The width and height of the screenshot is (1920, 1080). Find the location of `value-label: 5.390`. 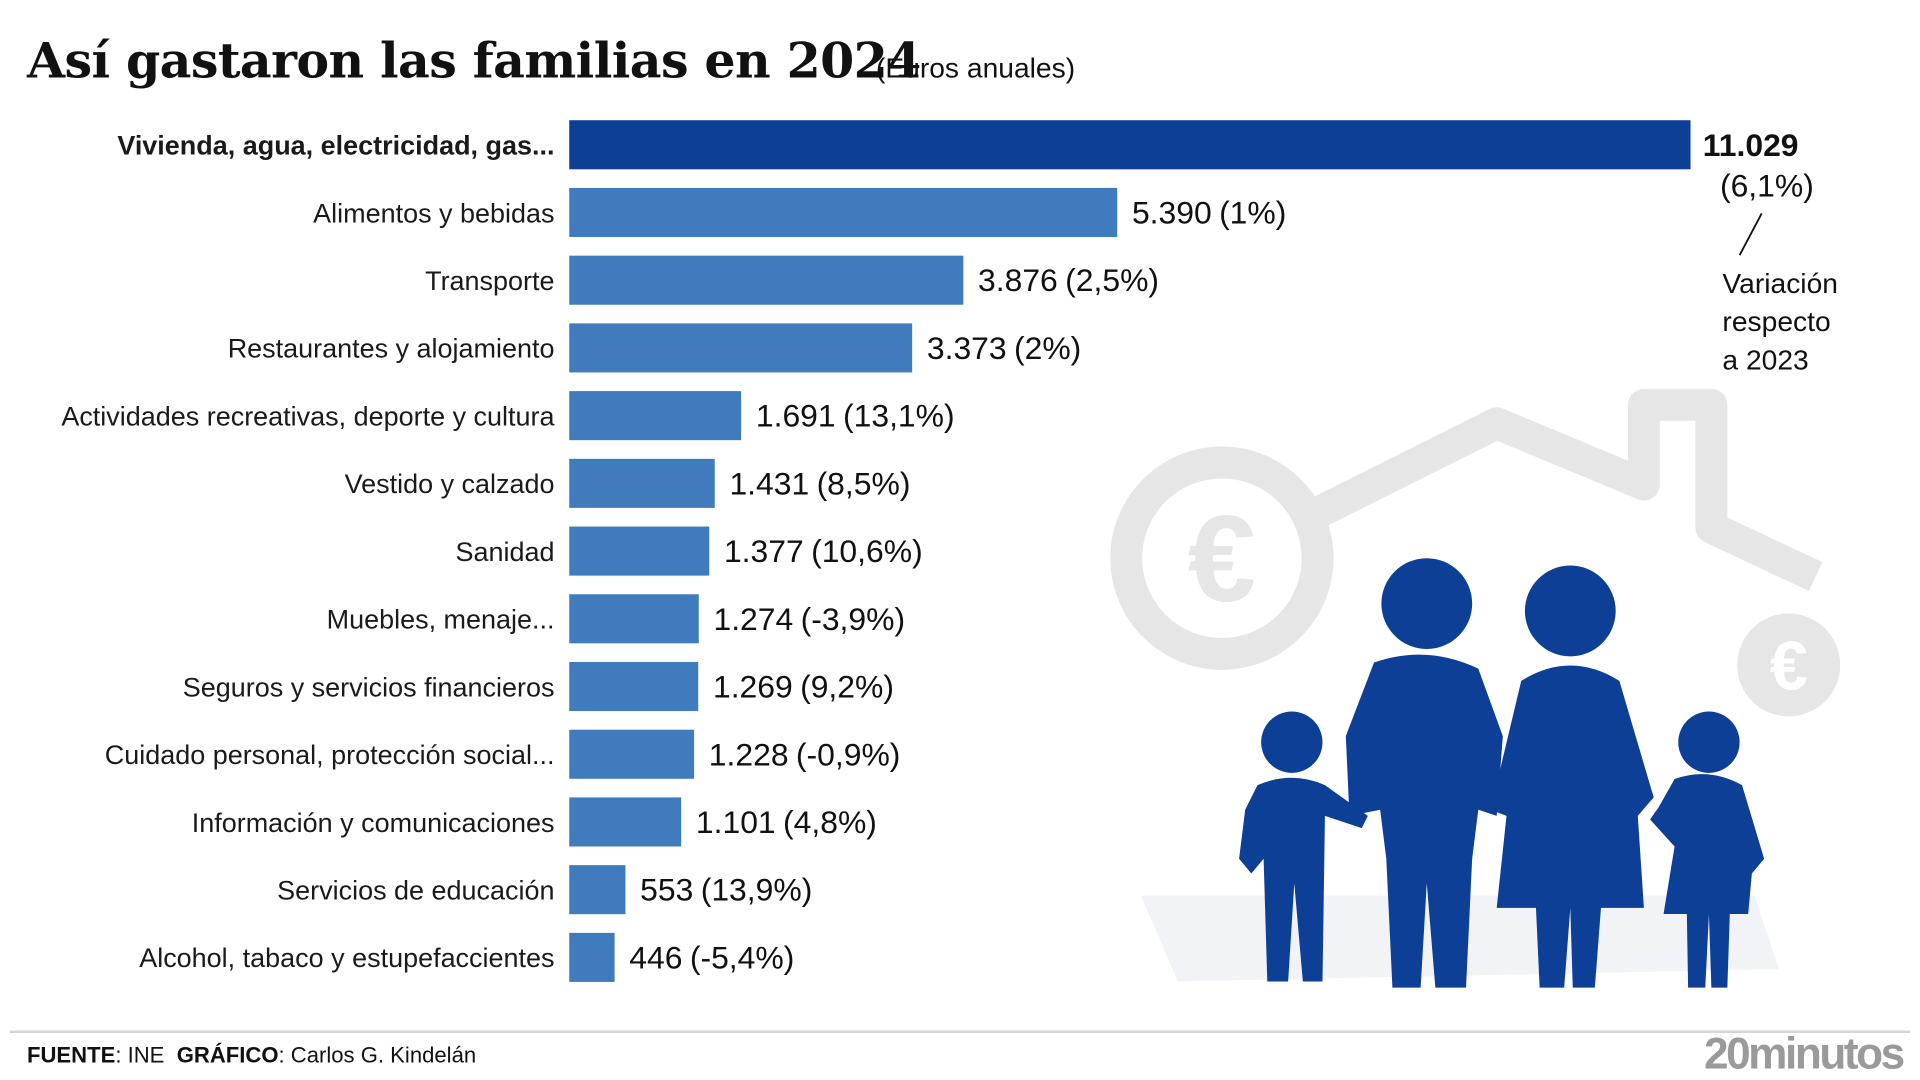

value-label: 5.390 is located at coordinates (1172, 213).